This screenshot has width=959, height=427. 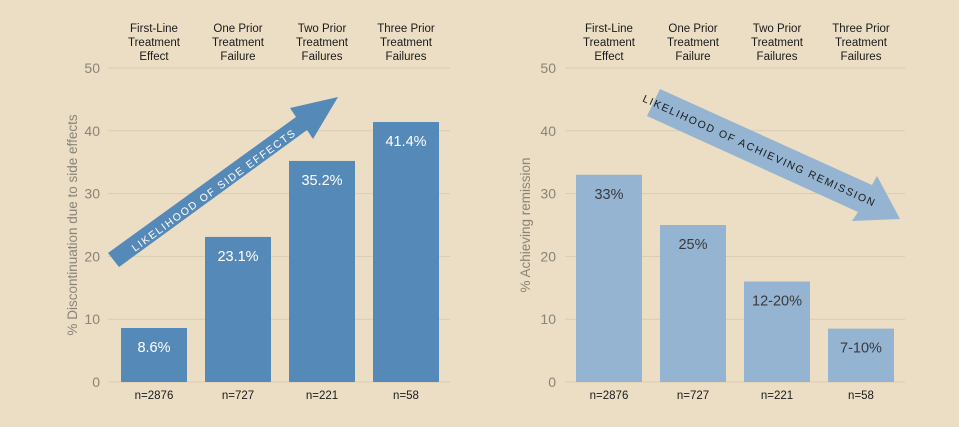 I want to click on left-category-header-line: Two Prior, so click(x=322, y=29).